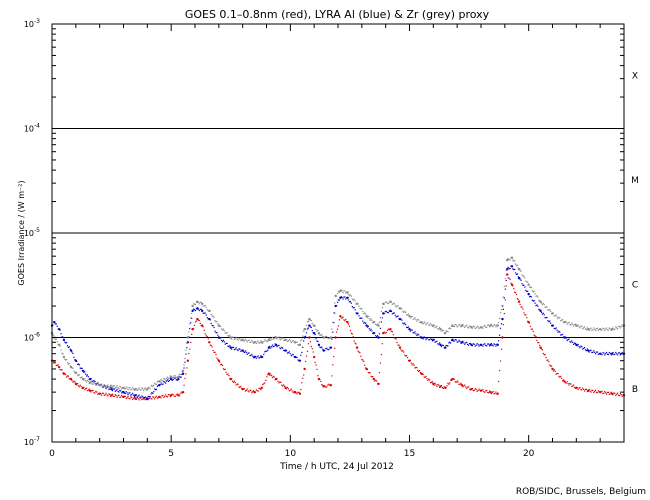 The width and height of the screenshot is (650, 500). What do you see at coordinates (52, 454) in the screenshot?
I see `x-tick-label: 0` at bounding box center [52, 454].